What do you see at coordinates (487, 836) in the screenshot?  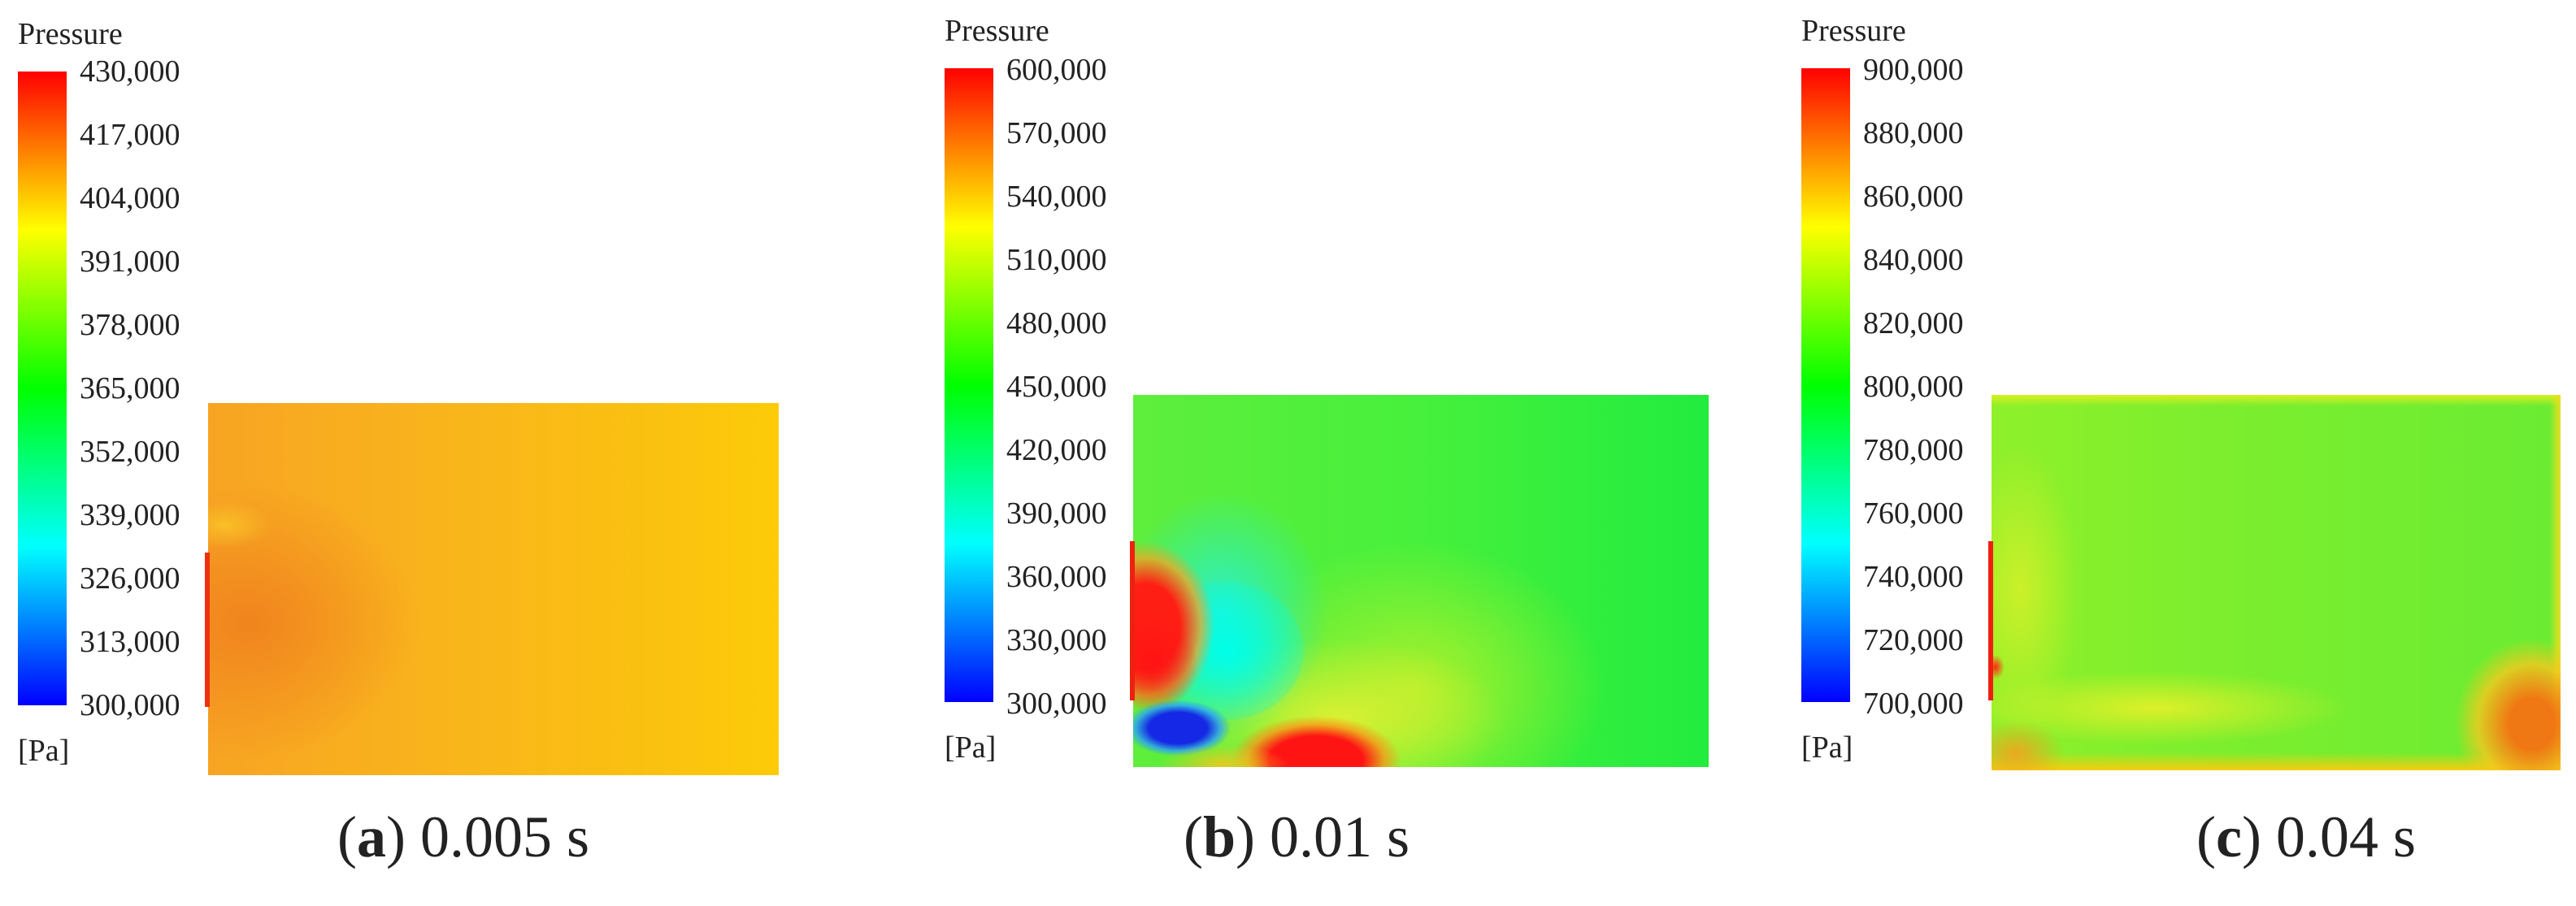 I see `caption-text: ) 0.005 s` at bounding box center [487, 836].